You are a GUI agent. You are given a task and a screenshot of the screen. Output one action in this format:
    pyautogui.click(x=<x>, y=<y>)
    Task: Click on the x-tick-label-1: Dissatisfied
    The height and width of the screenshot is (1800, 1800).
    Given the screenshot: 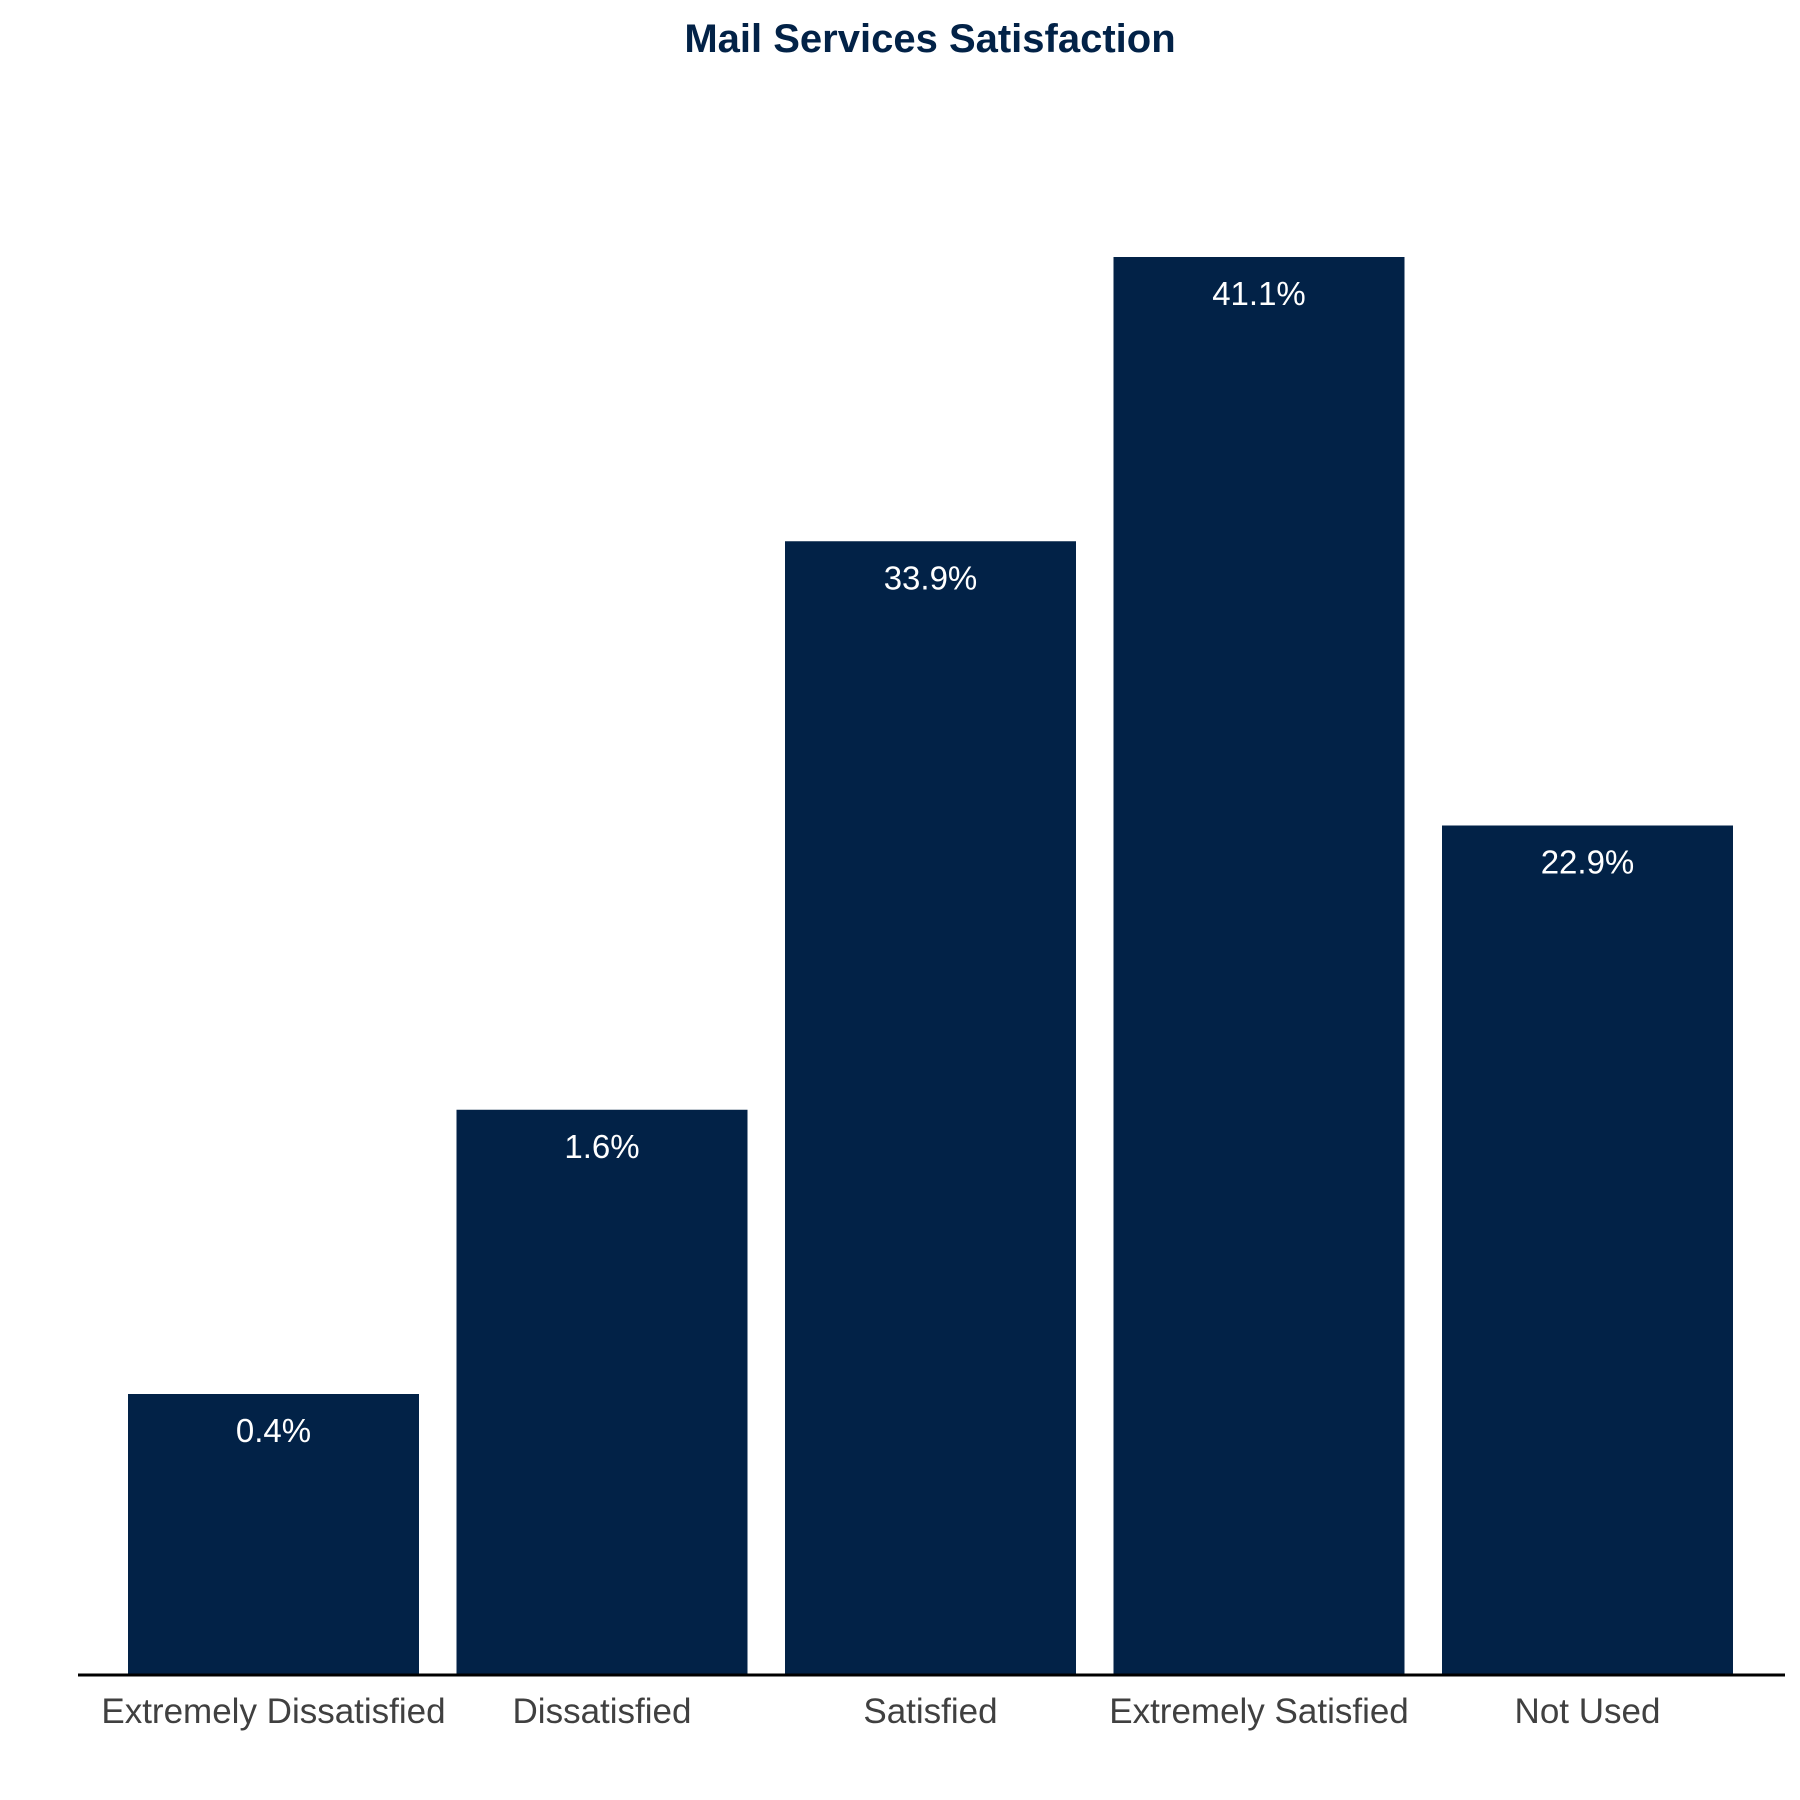 What is the action you would take?
    pyautogui.click(x=602, y=1711)
    